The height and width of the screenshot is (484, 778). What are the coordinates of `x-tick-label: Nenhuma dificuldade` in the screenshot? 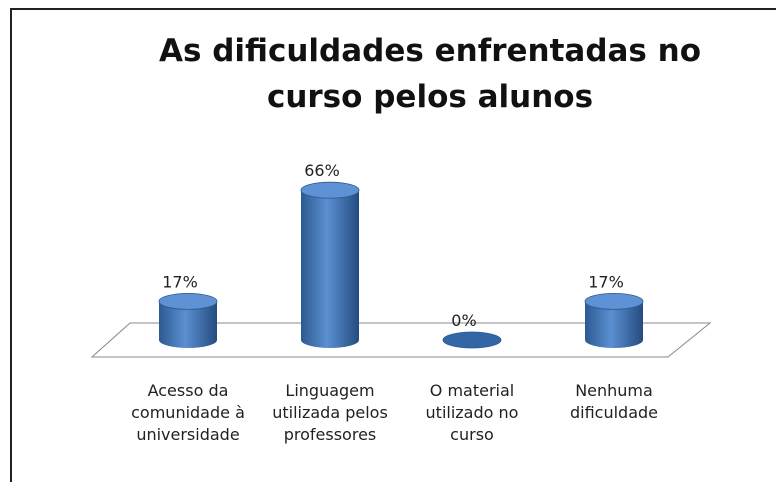 It's located at (614, 401).